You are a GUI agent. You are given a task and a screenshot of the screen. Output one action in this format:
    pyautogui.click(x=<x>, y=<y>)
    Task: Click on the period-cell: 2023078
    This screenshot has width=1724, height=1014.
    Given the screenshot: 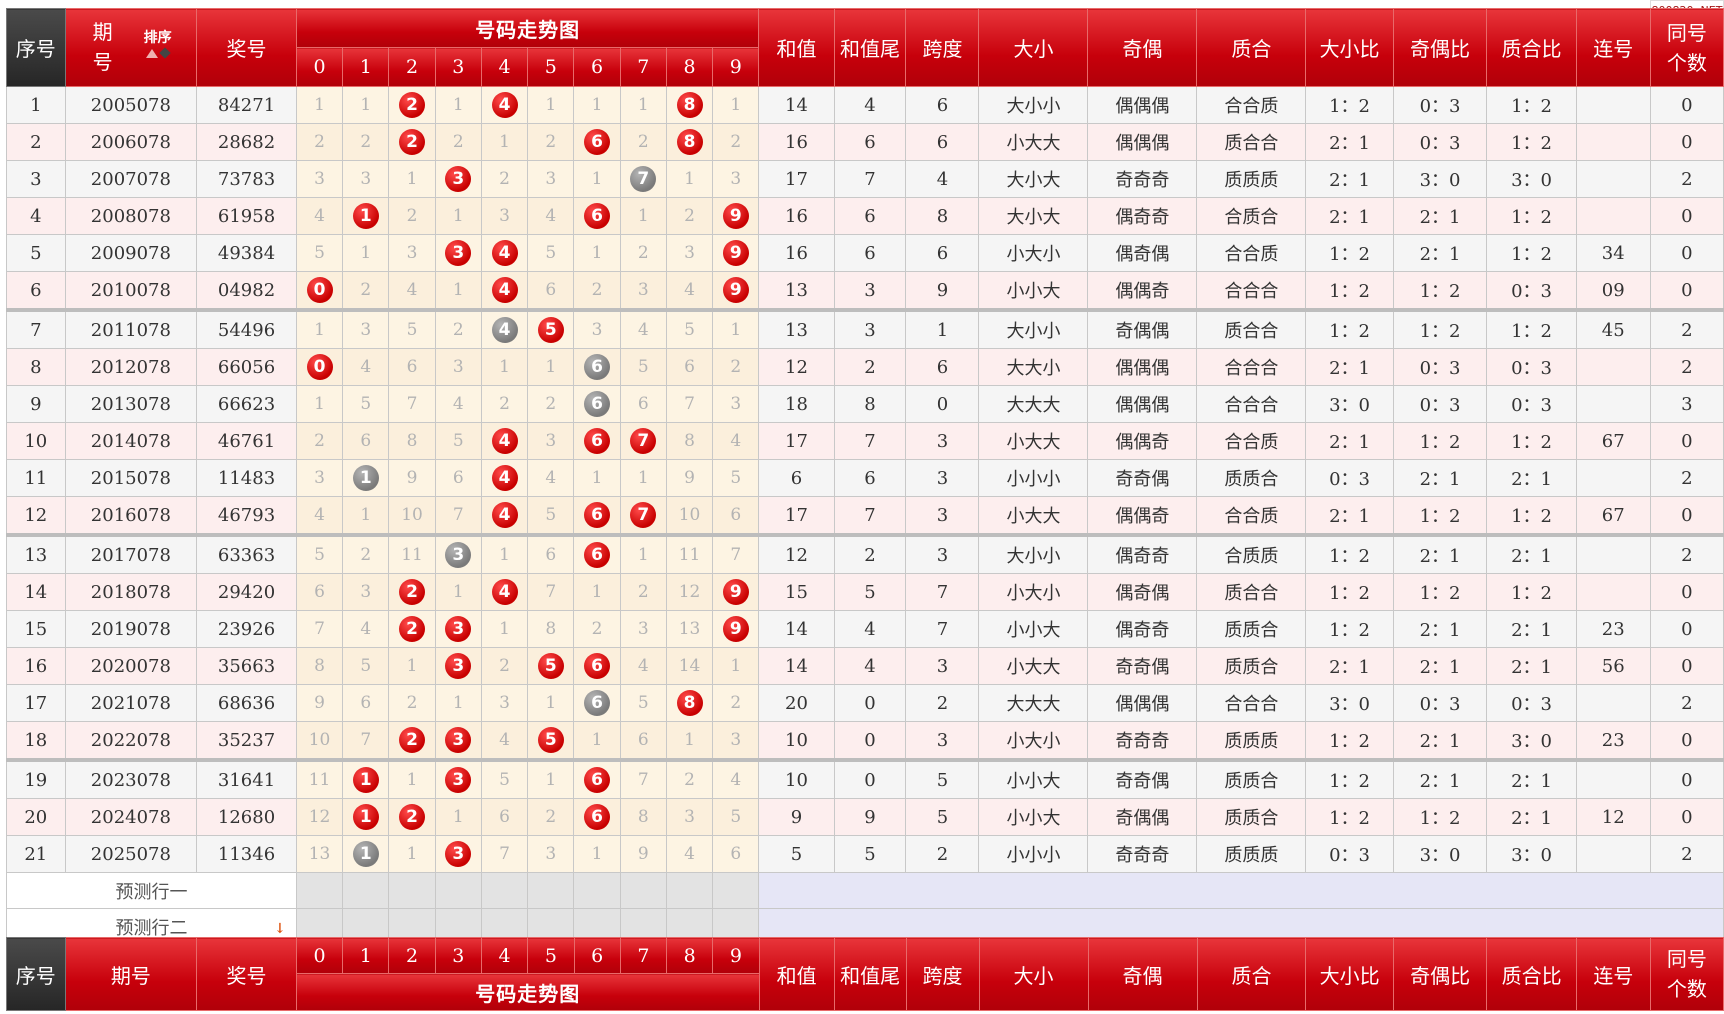 What is the action you would take?
    pyautogui.click(x=131, y=778)
    